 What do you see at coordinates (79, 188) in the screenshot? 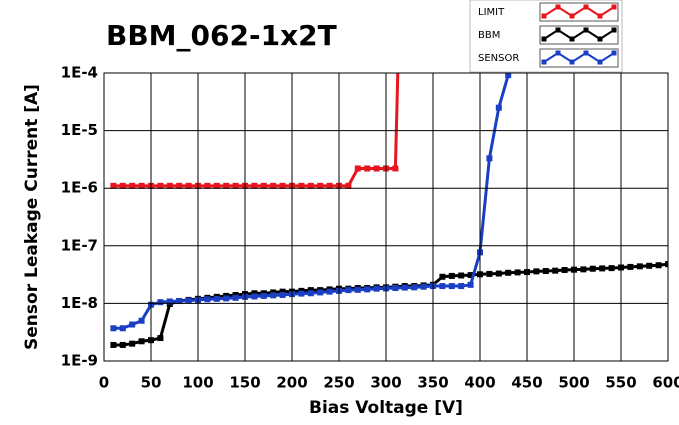
I see `y-tick-label: 1E-6` at bounding box center [79, 188].